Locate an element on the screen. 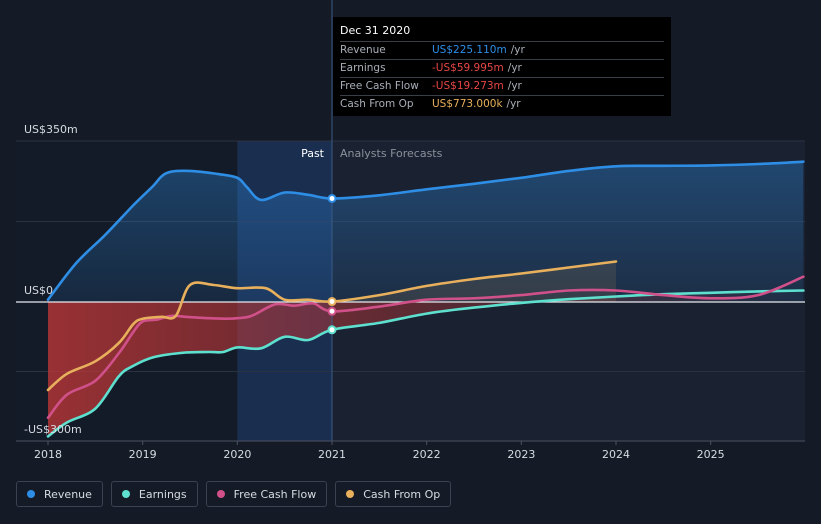 The width and height of the screenshot is (821, 524). legend-item-earnings: Earnings is located at coordinates (154, 494).